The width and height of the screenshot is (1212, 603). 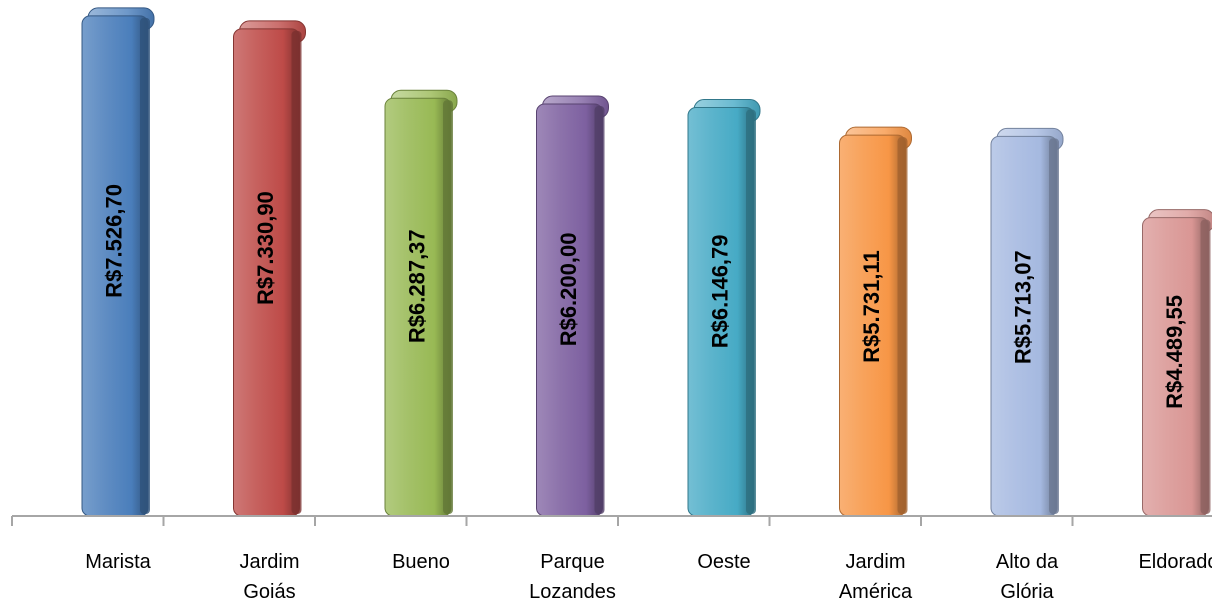 I want to click on category-label: Parque Lozandes, so click(x=572, y=577).